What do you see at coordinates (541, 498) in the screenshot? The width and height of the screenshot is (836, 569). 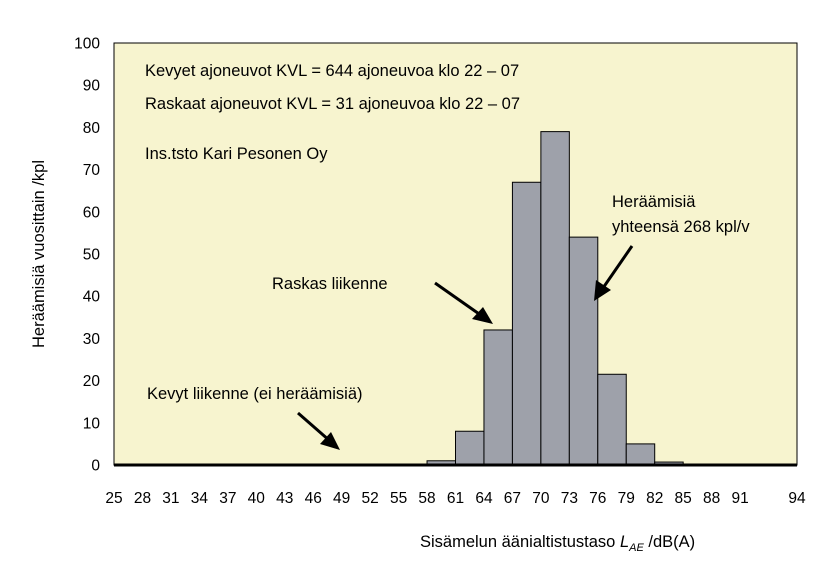 I see `x-tick-label-70: 70` at bounding box center [541, 498].